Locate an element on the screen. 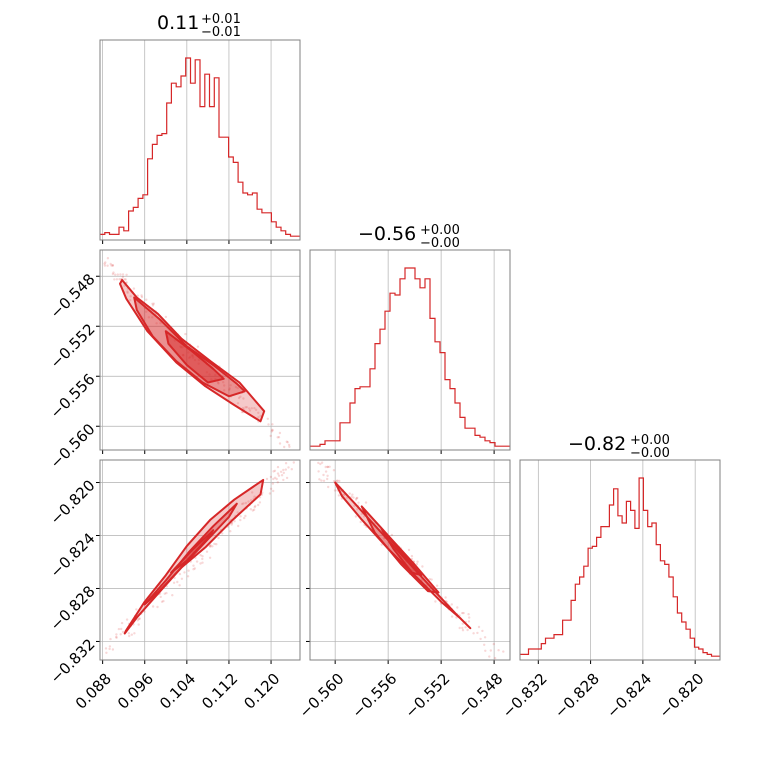  title-diag-2: −0.82 is located at coordinates (597, 444).